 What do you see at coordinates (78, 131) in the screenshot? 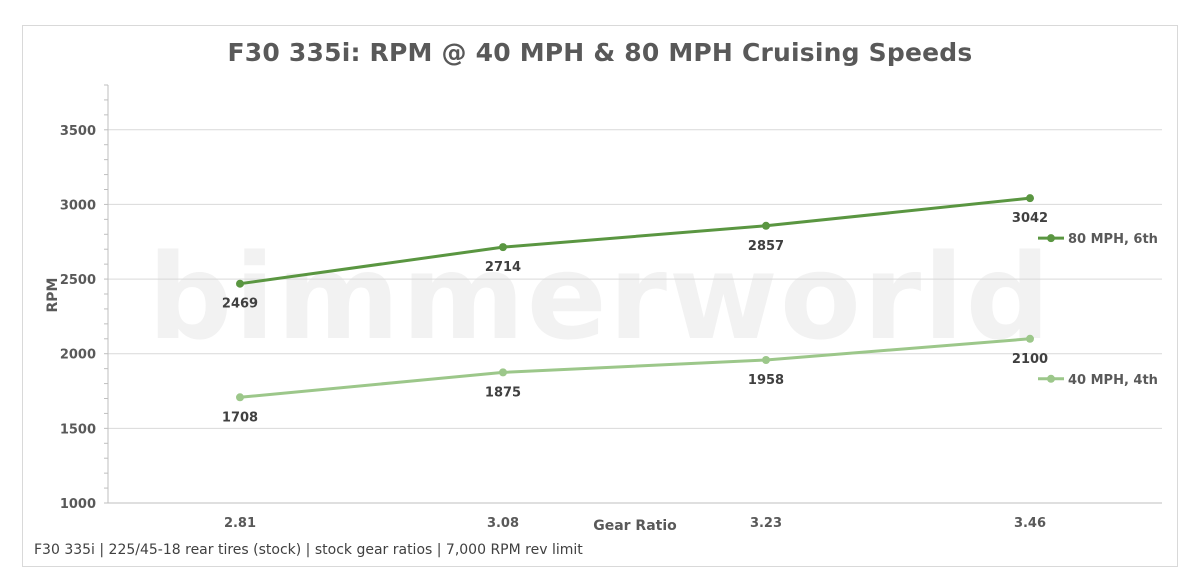
I see `y-tick-label: 3500` at bounding box center [78, 131].